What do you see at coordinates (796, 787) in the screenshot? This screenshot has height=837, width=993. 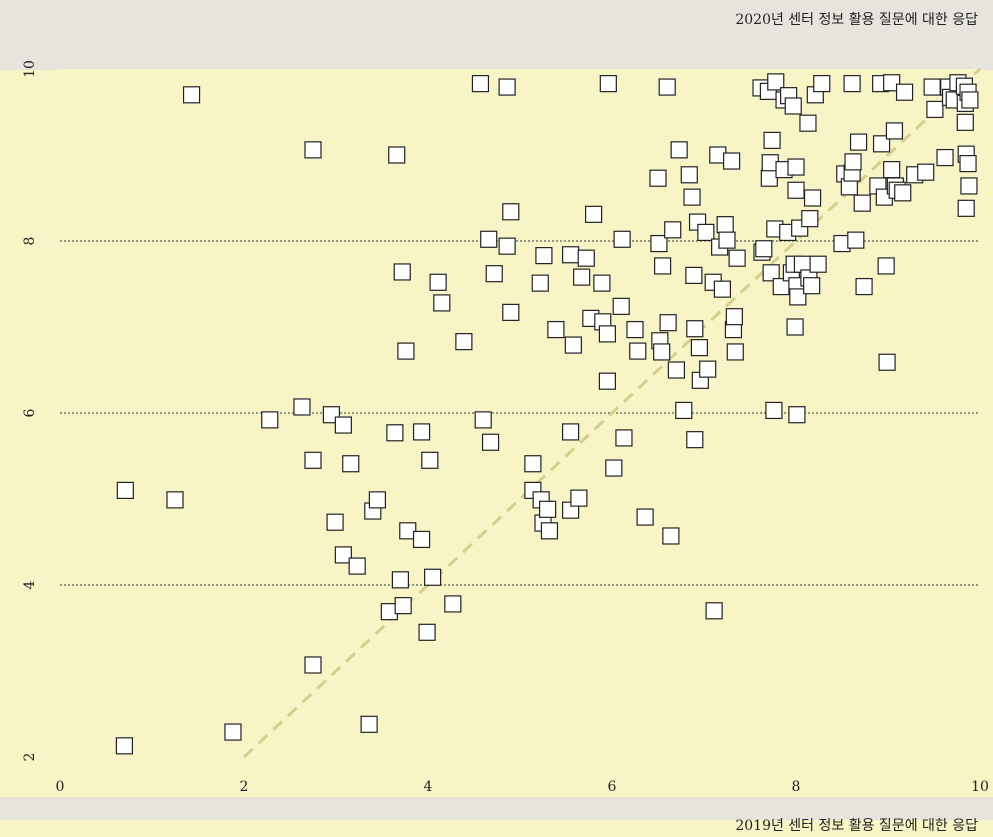 I see `x-tick-label: 8` at bounding box center [796, 787].